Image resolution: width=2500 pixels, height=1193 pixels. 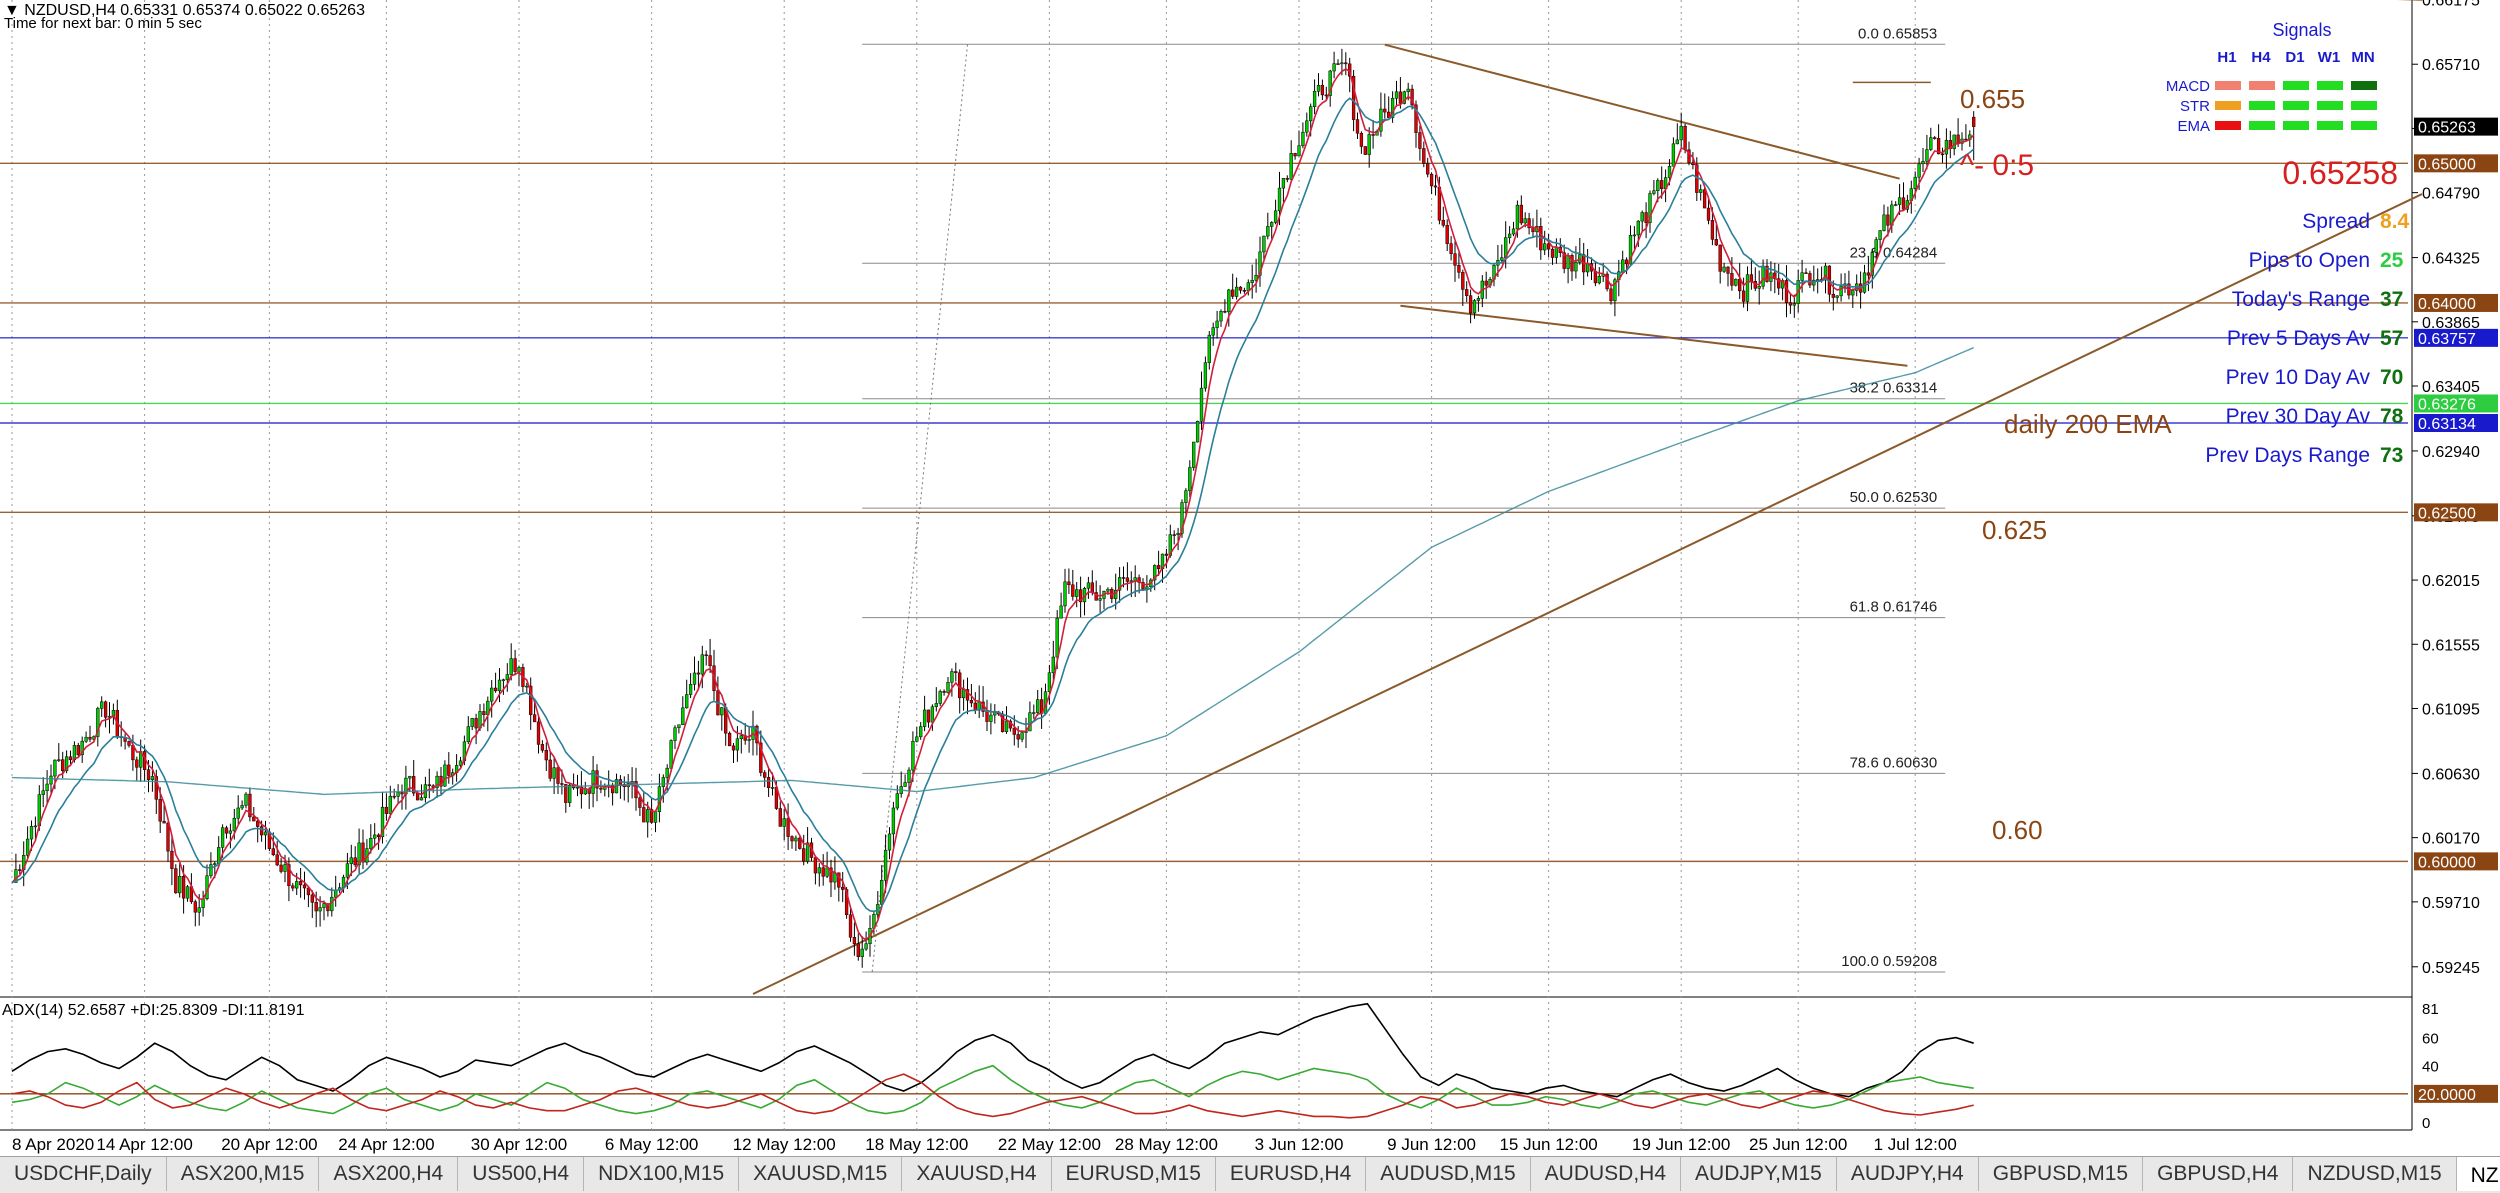 What do you see at coordinates (2447, 164) in the screenshot?
I see `price-level-tag-text: 0.65000` at bounding box center [2447, 164].